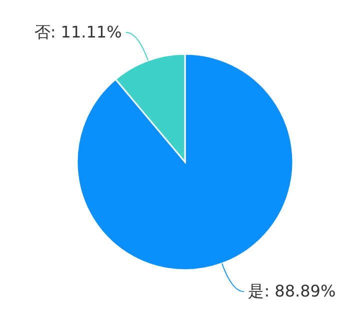 The height and width of the screenshot is (324, 363). Describe the element at coordinates (78, 32) in the screenshot. I see `slice-label: 否: 11.11%` at that location.